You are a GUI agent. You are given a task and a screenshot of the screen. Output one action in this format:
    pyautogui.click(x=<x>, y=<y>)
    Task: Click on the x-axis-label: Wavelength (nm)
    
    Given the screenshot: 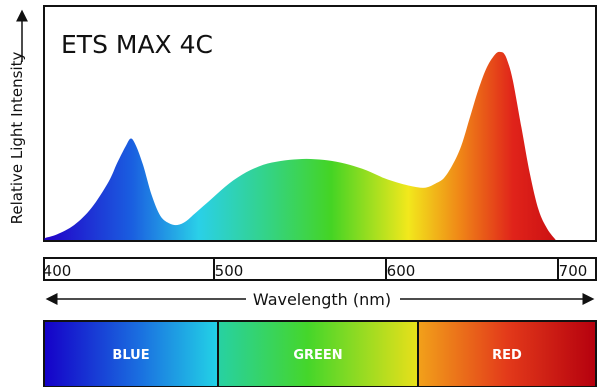 What is the action you would take?
    pyautogui.click(x=322, y=299)
    